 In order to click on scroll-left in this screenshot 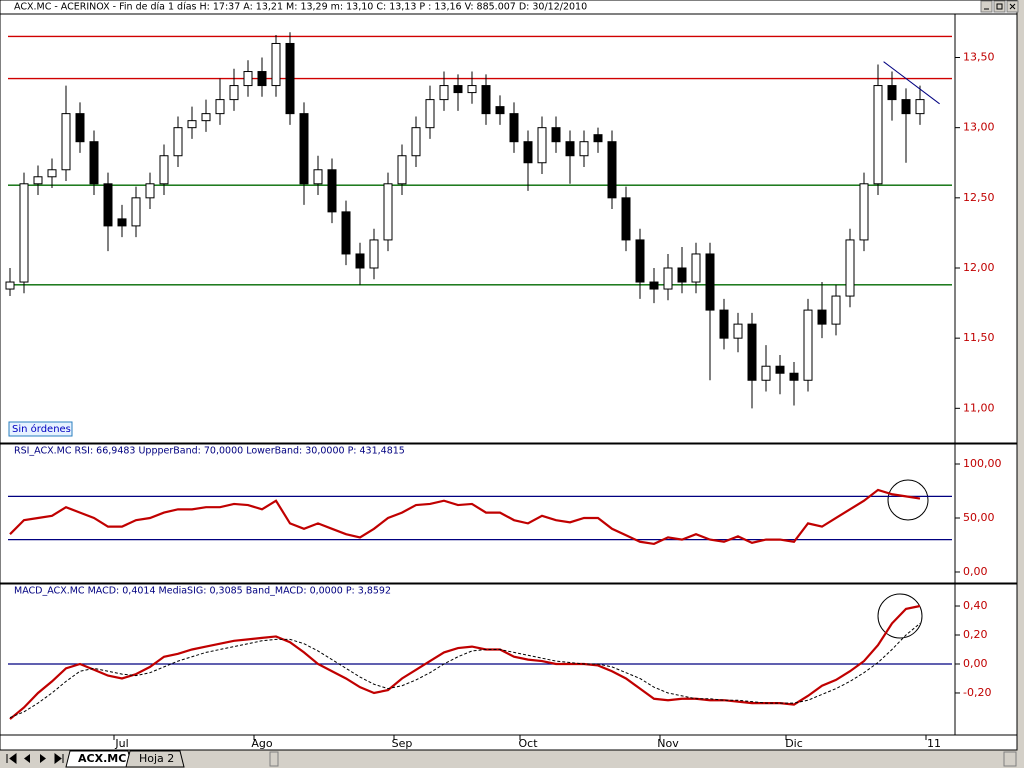, I will do `click(274, 759)`.